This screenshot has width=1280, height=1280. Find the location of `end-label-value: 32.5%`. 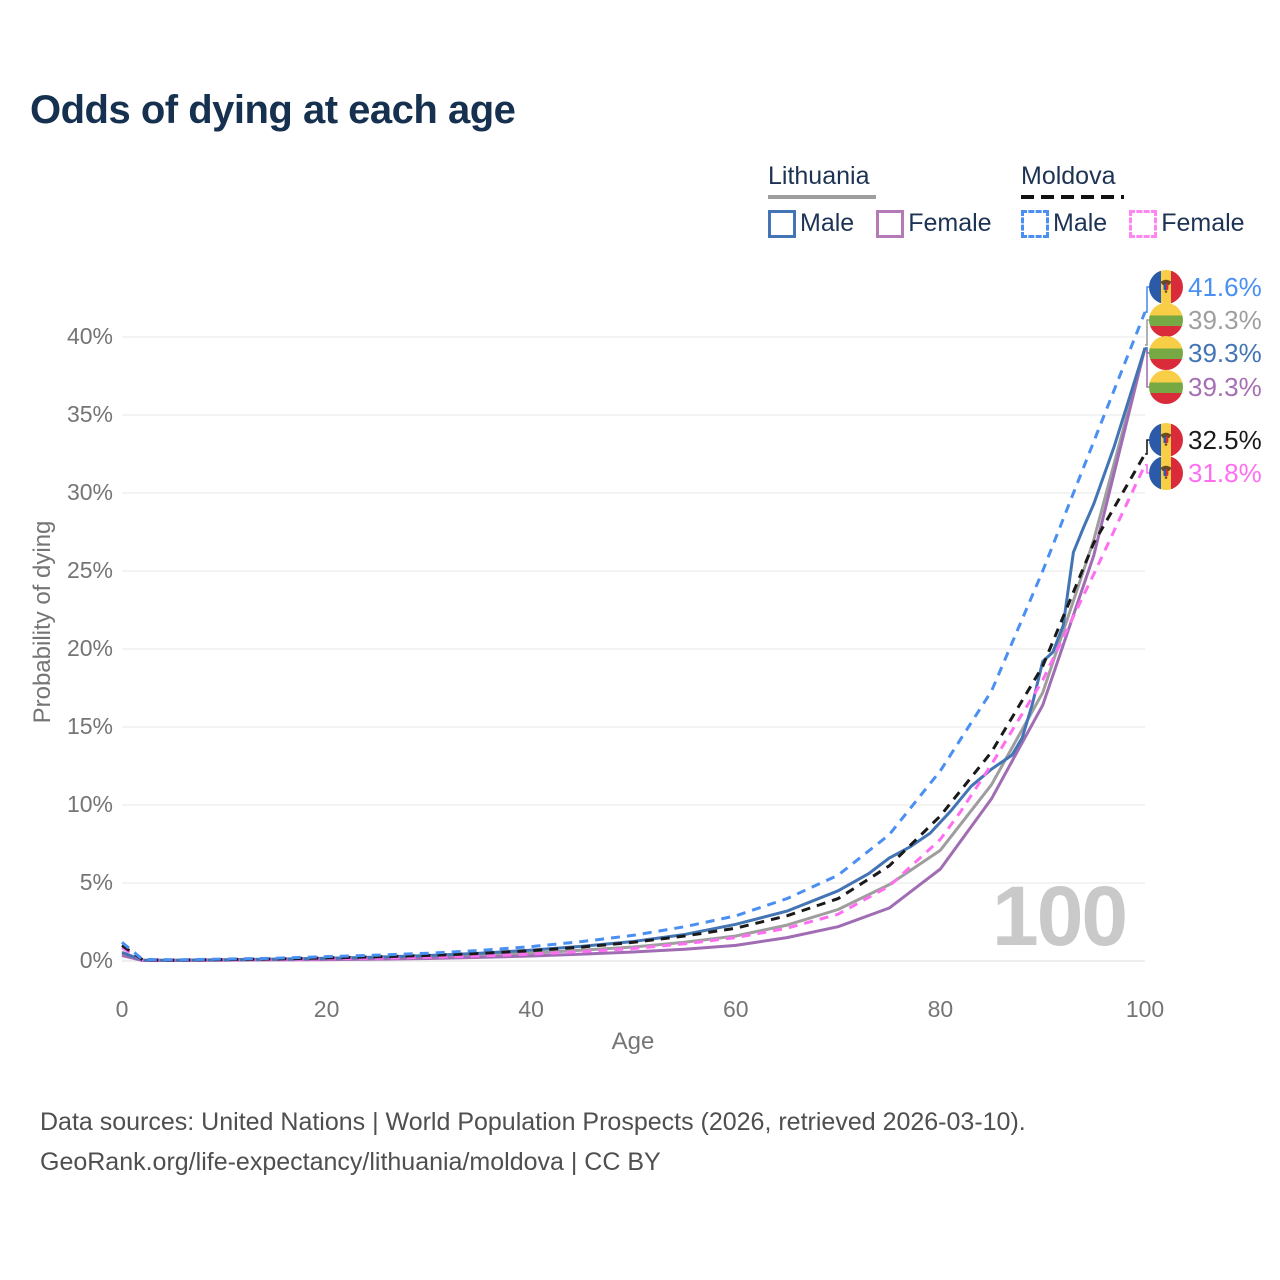

end-label-value: 32.5% is located at coordinates (1225, 439).